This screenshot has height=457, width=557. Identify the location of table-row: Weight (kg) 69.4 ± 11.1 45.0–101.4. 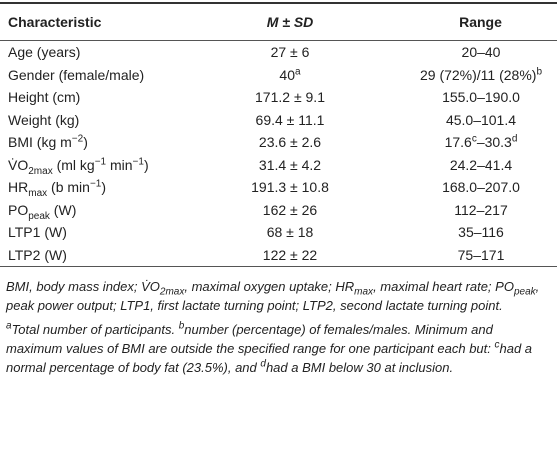
(278, 120).